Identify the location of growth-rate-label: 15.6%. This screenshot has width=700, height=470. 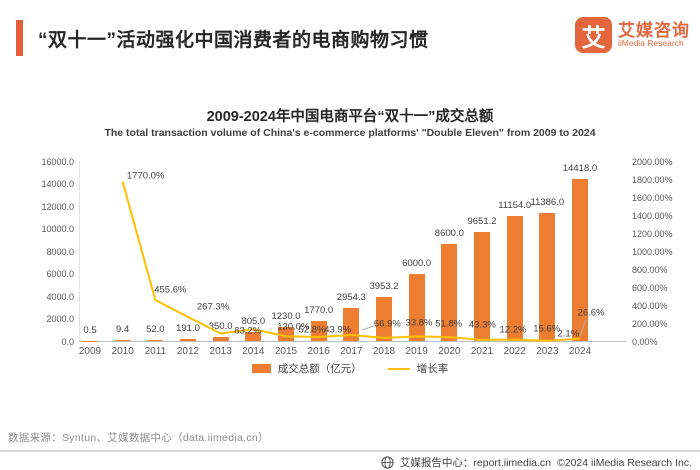
(547, 329).